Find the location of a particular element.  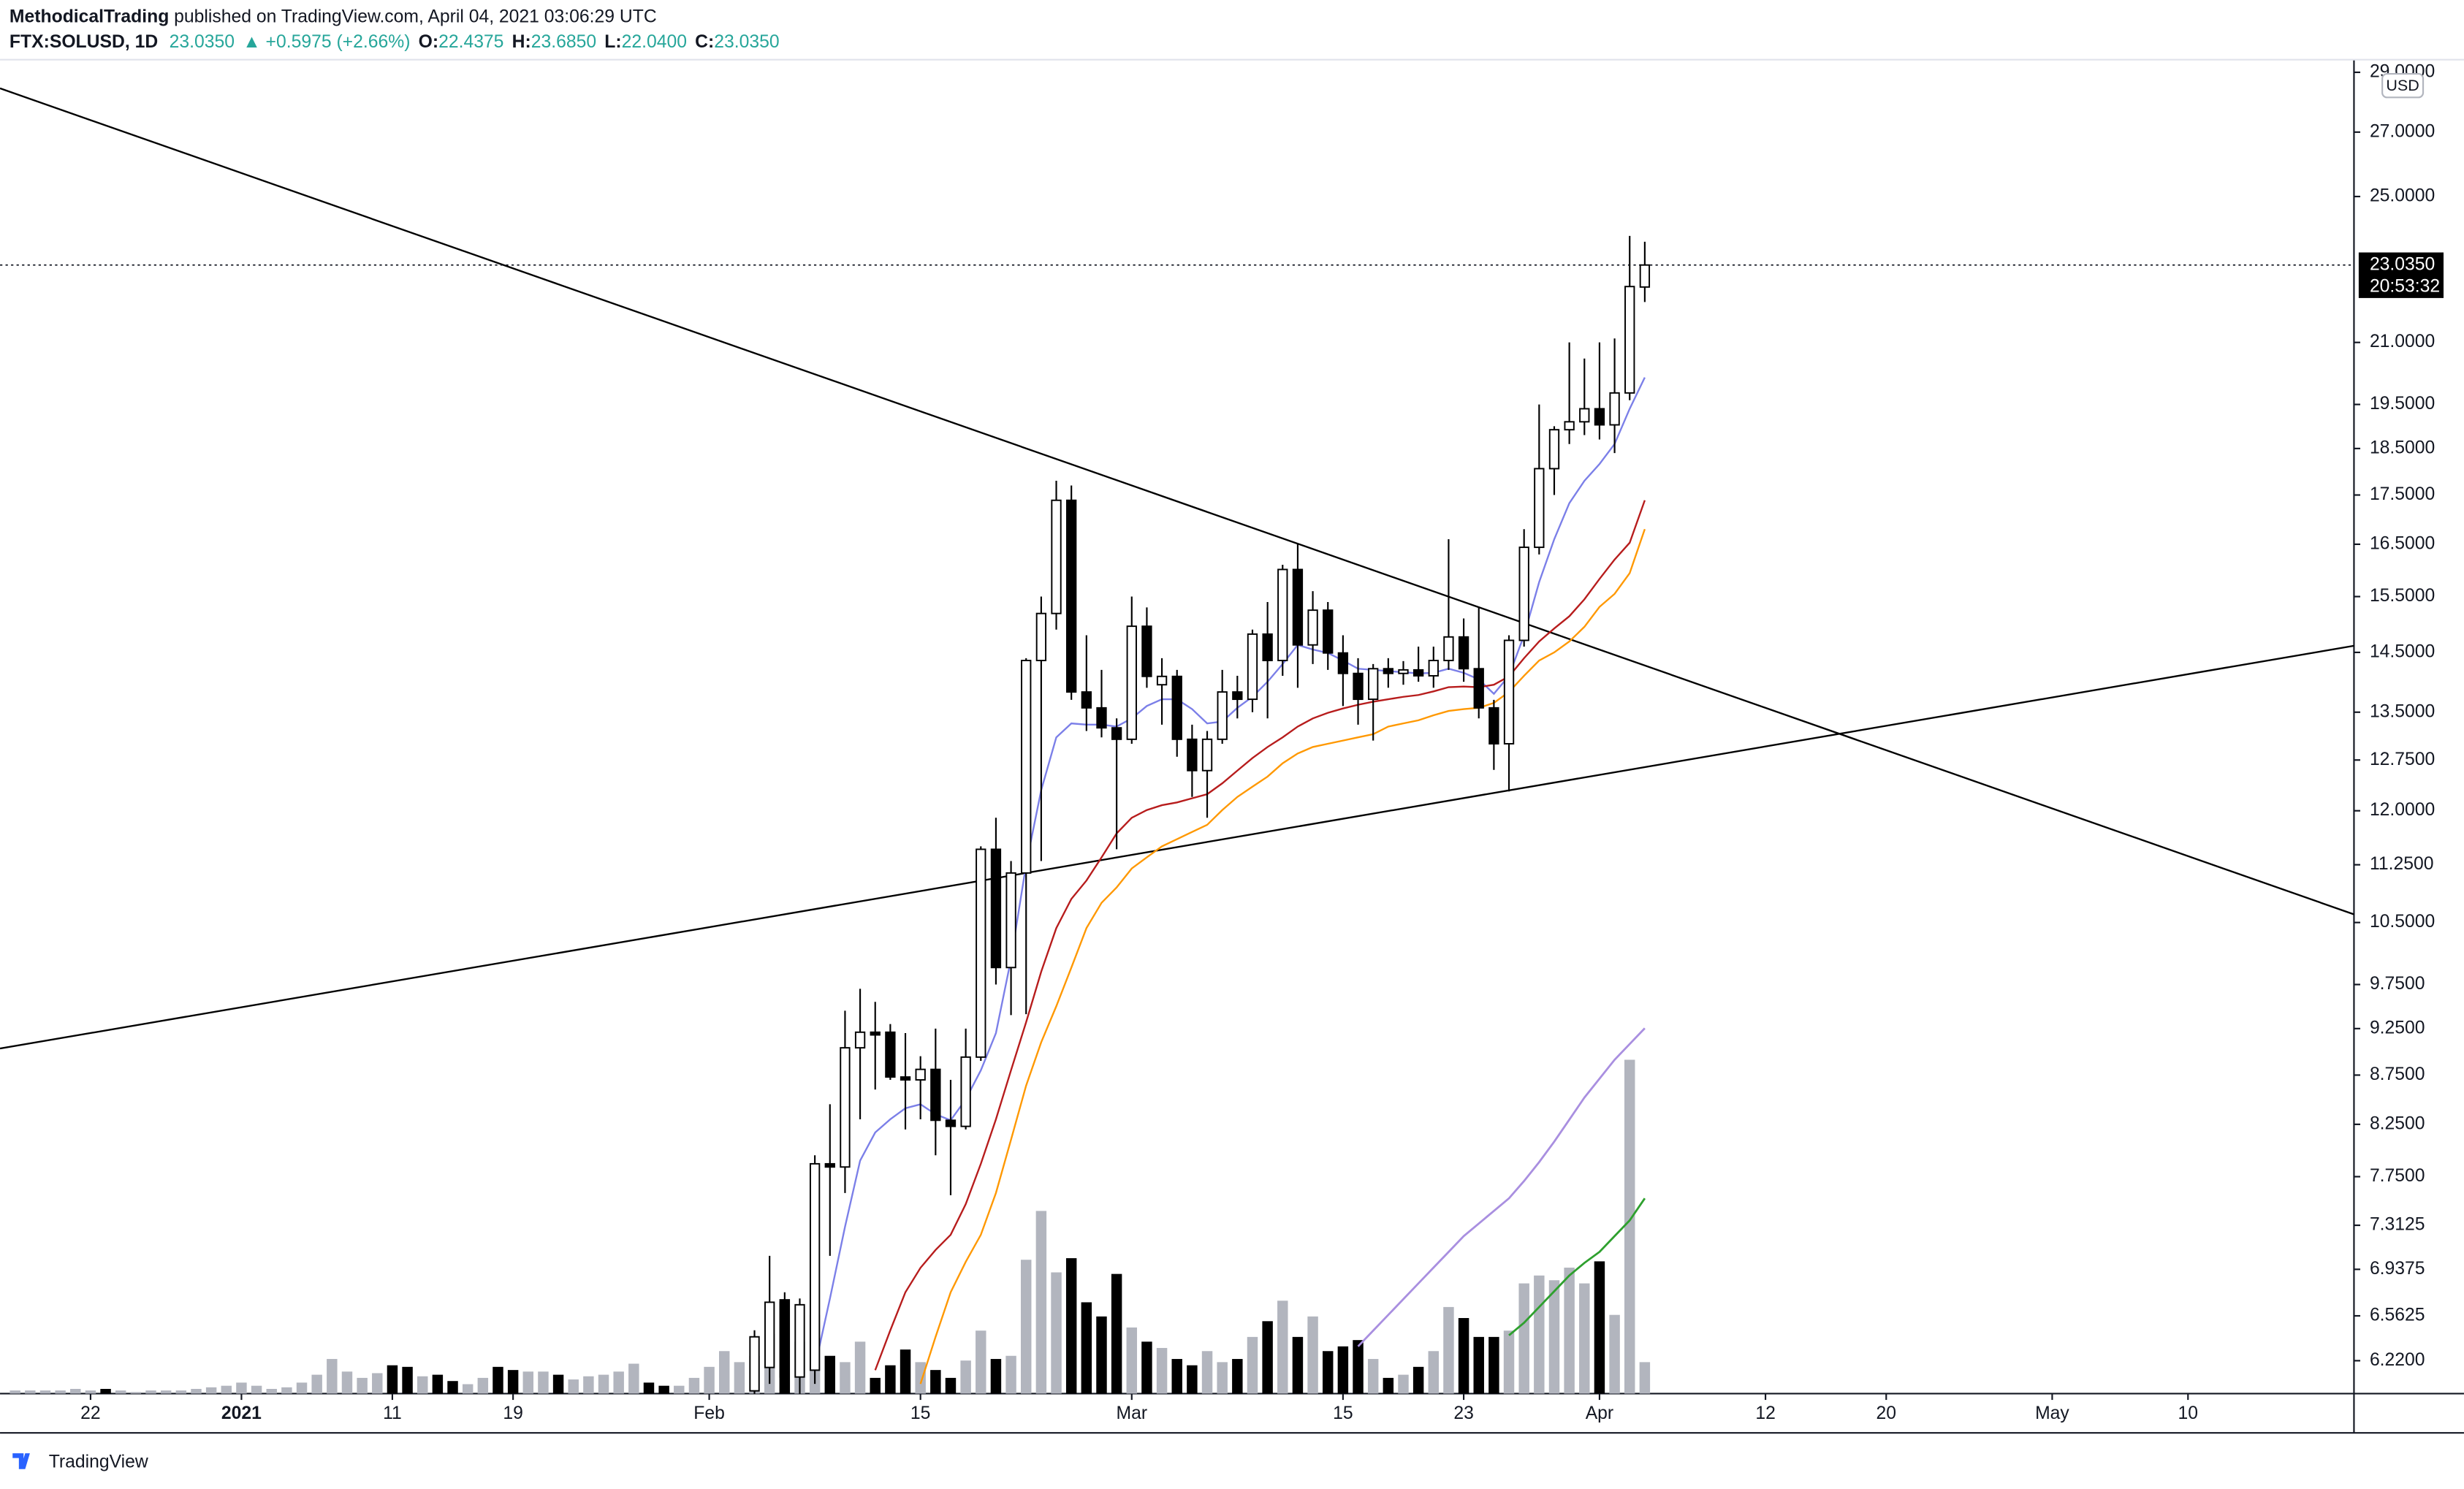

x-tick-label: 23 is located at coordinates (1463, 1413).